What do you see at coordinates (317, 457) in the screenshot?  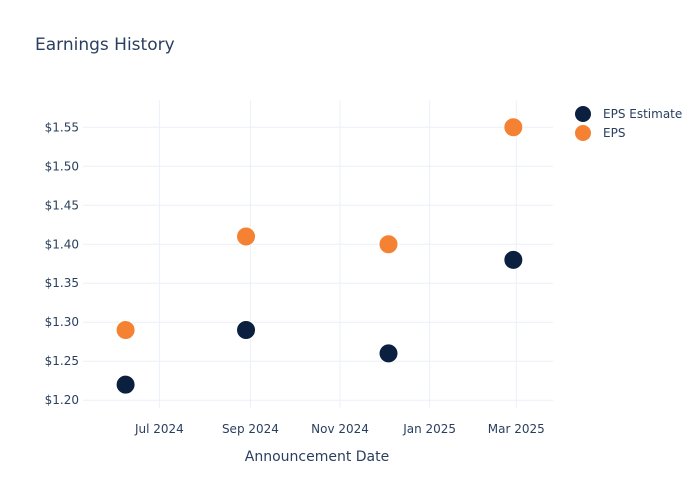 I see `x-axis-label: Announcement Date` at bounding box center [317, 457].